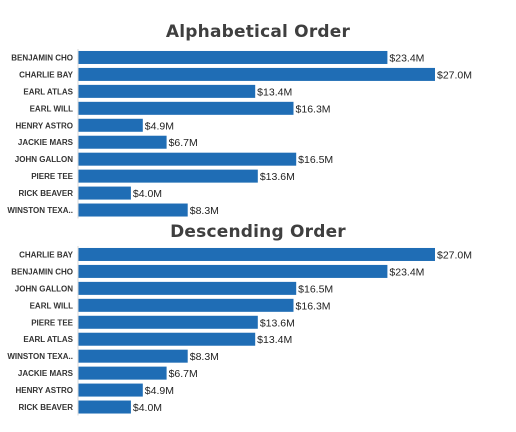 The width and height of the screenshot is (516, 432). I want to click on desc-value-label: $16.5M, so click(315, 289).